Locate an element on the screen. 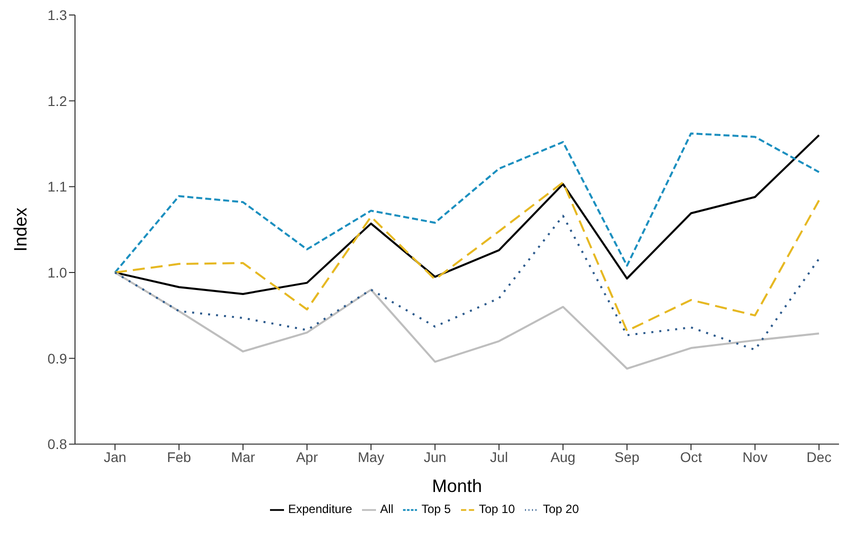 Image resolution: width=847 pixels, height=535 pixels. legend-label: Top 5 is located at coordinates (436, 509).